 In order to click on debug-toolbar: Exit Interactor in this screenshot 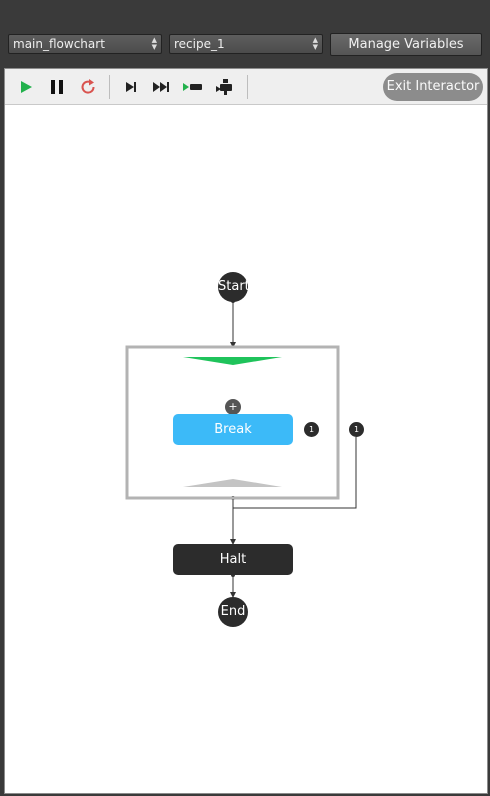, I will do `click(246, 87)`.